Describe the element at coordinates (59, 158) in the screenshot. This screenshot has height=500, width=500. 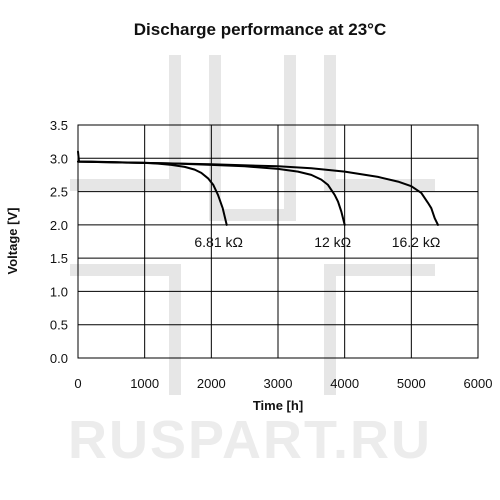
I see `y-tick-label: 3.0` at that location.